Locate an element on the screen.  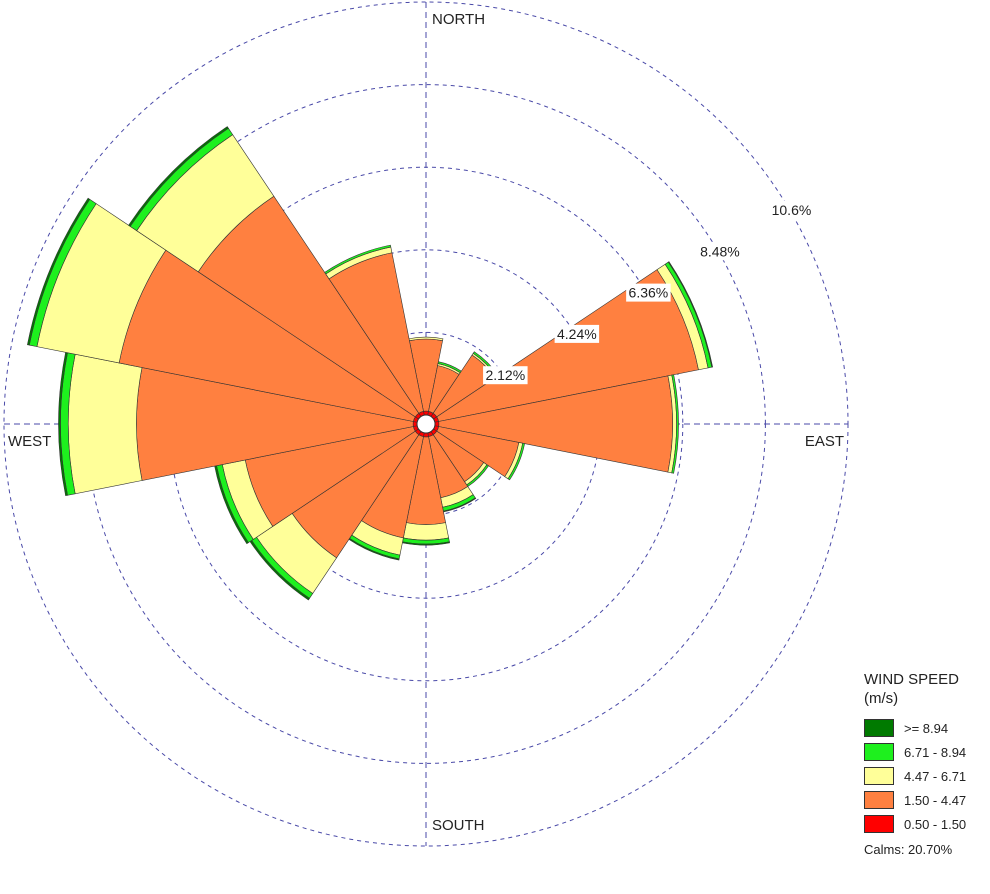
legend-label: >= 8.94 is located at coordinates (926, 728).